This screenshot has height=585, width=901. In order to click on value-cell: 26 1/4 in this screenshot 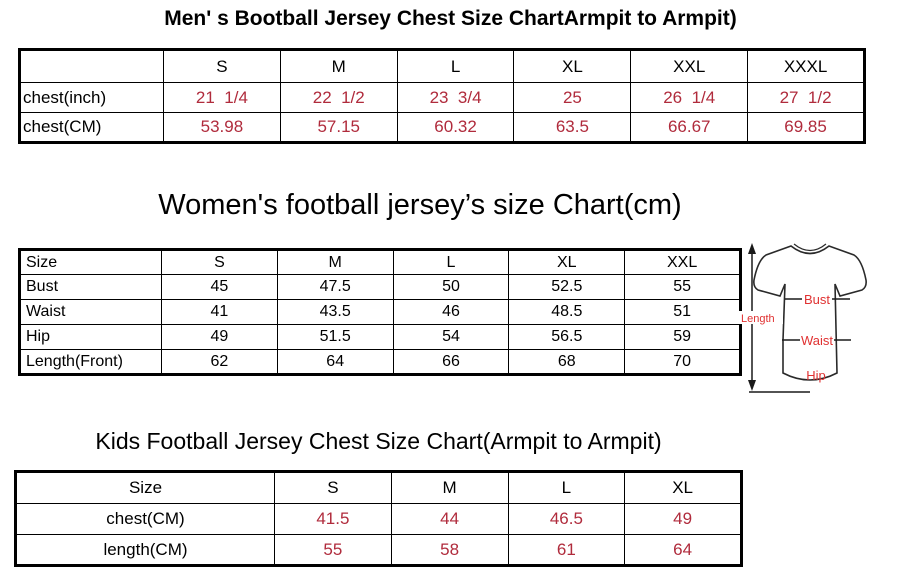, I will do `click(689, 97)`.